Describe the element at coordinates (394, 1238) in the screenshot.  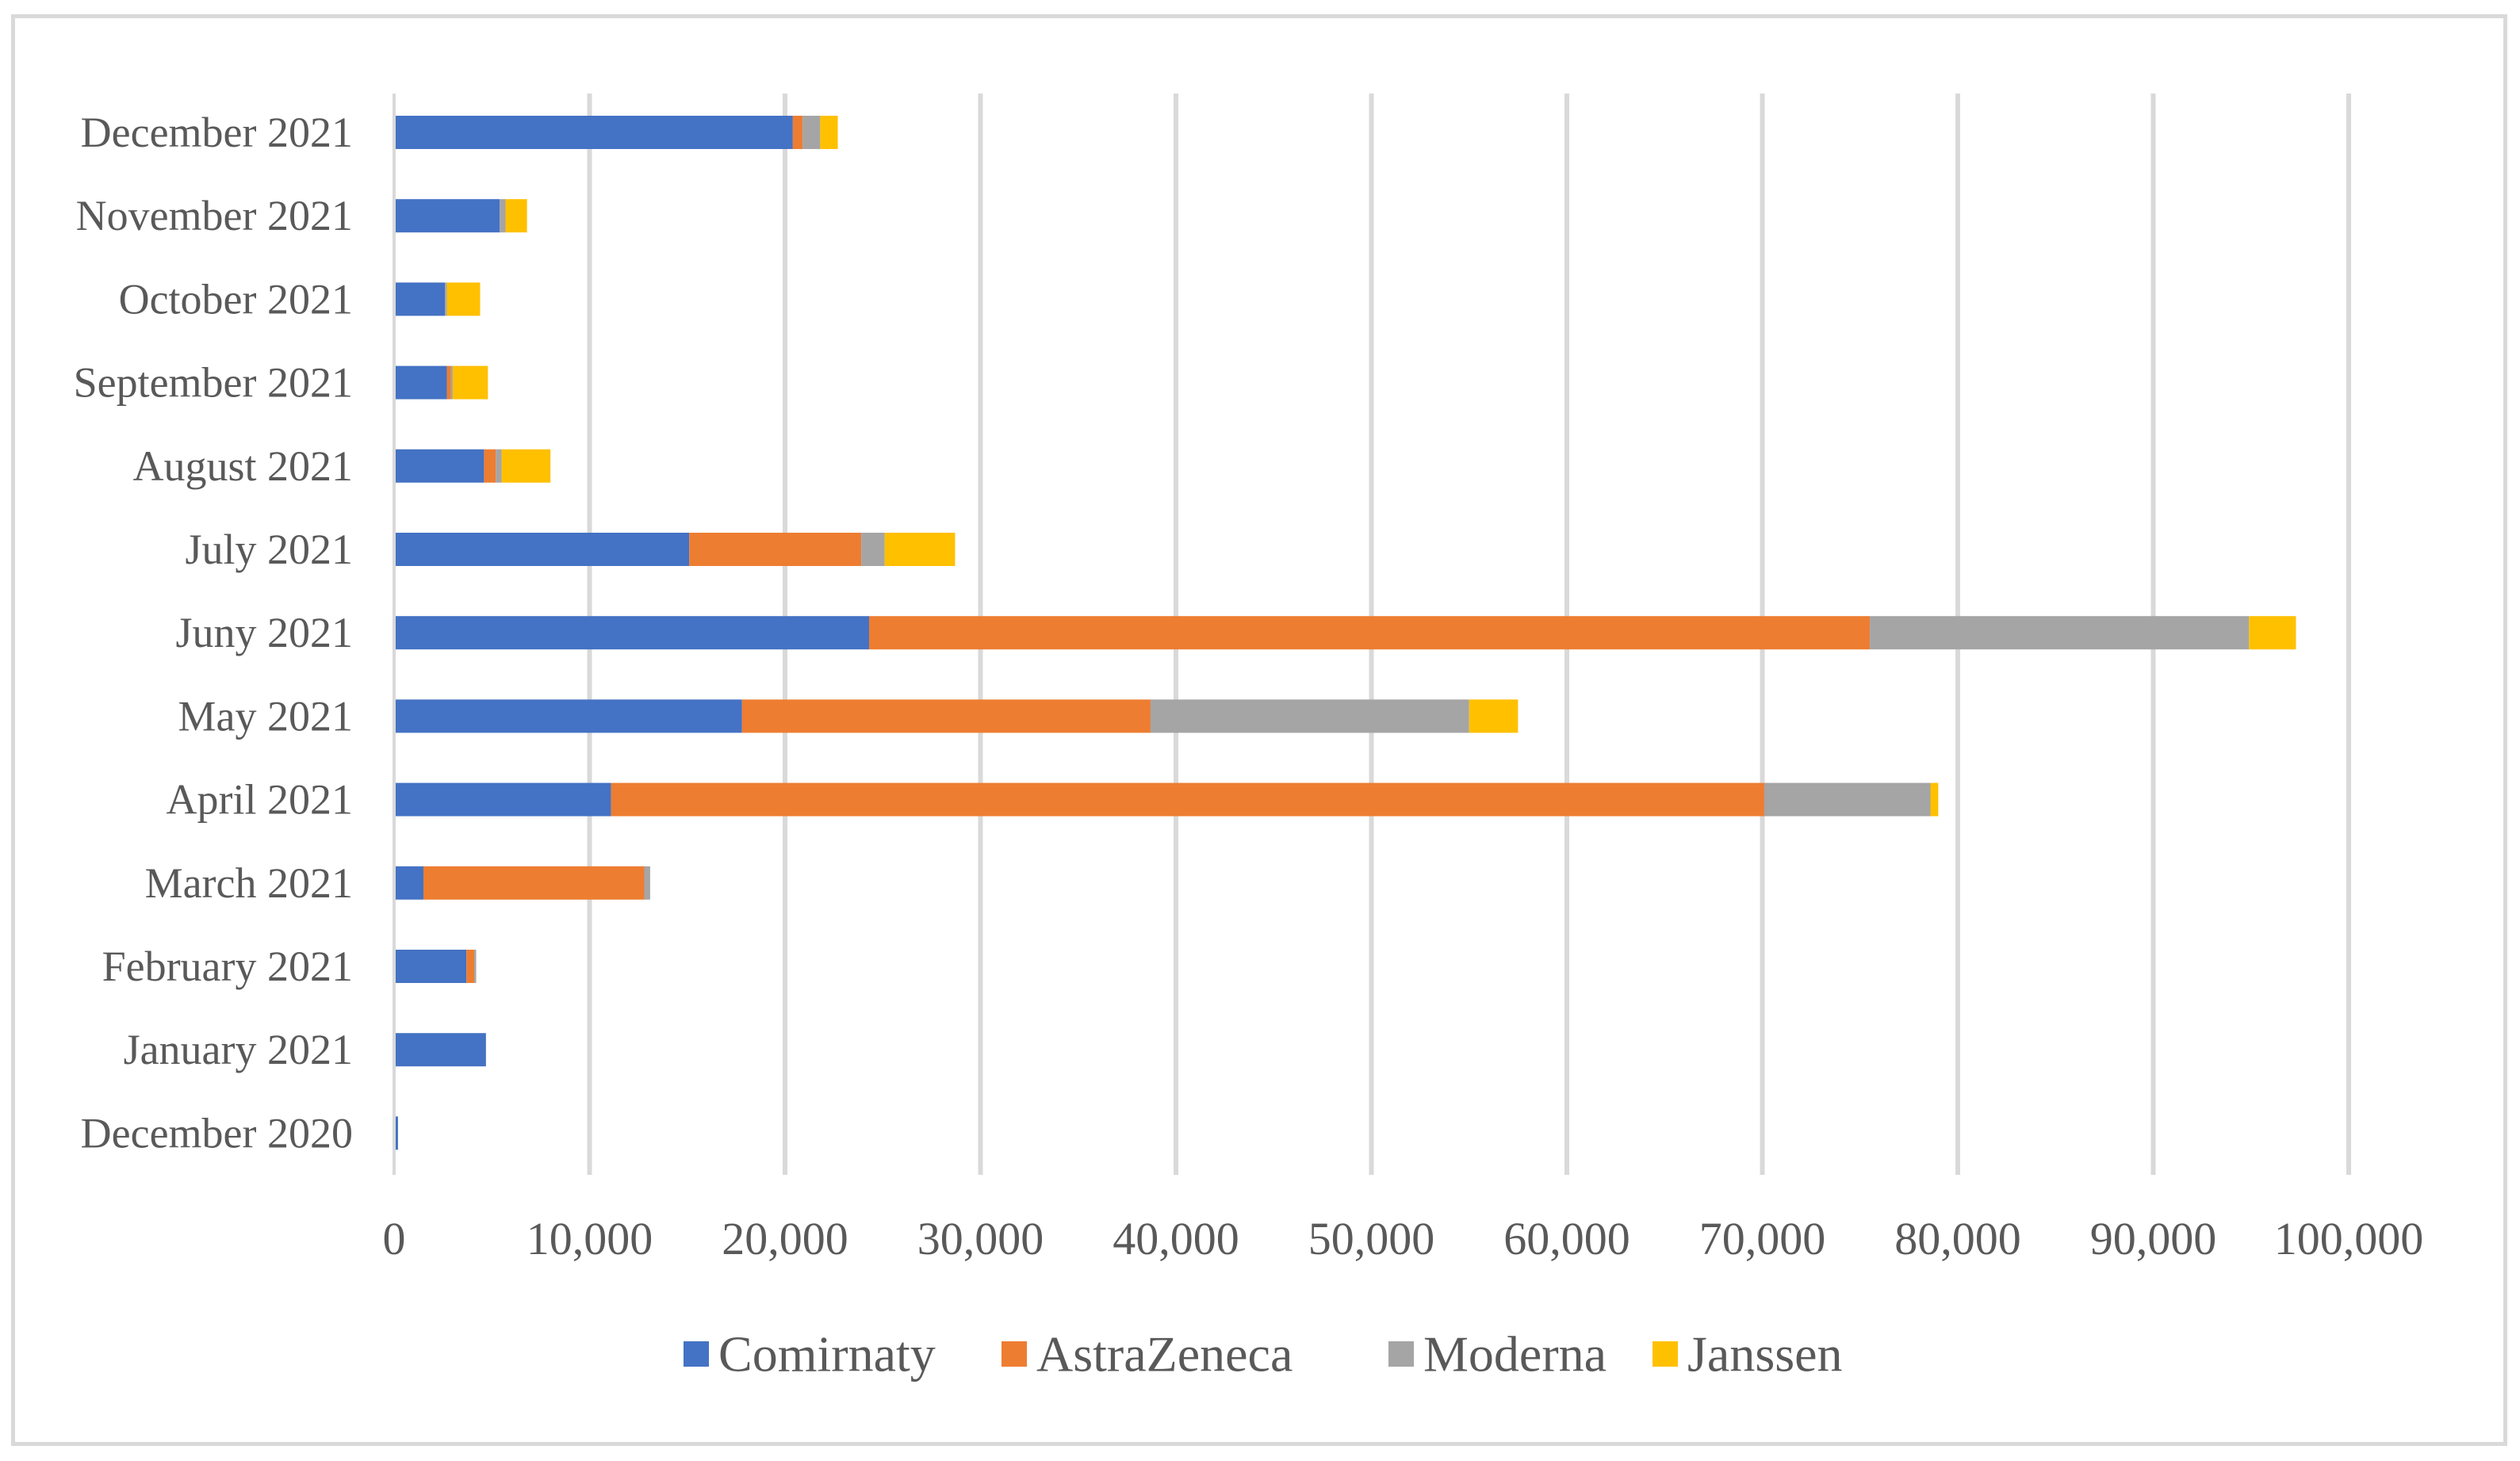
I see `x-tick-label: 0` at that location.